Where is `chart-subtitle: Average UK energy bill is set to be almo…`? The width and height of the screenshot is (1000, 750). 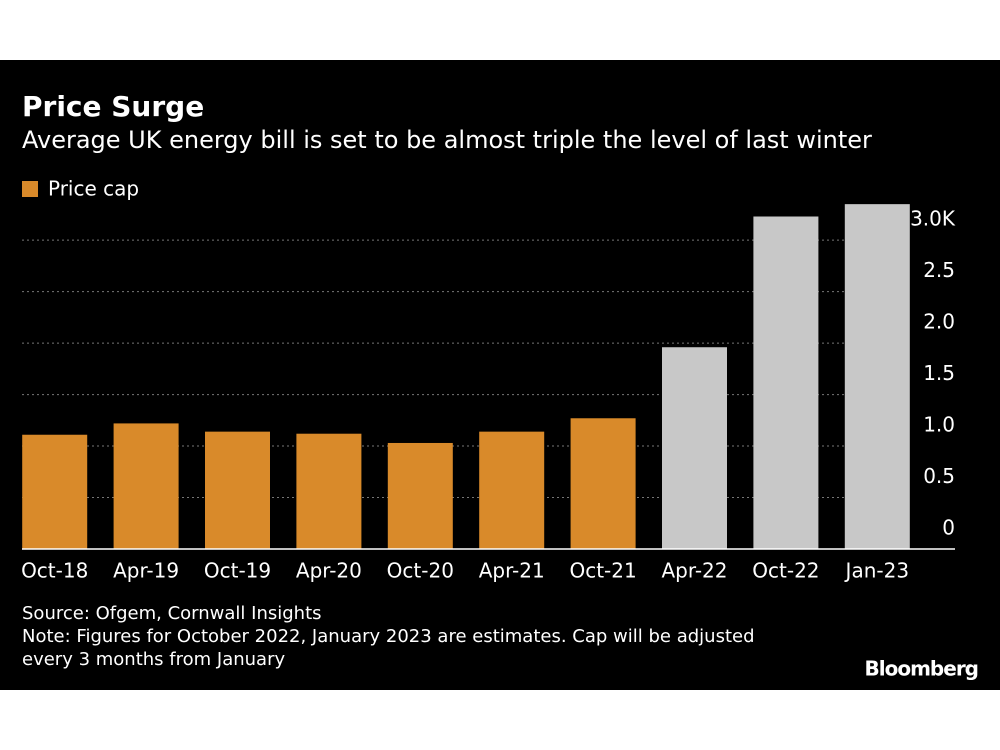
chart-subtitle: Average UK energy bill is set to be almo… is located at coordinates (447, 140).